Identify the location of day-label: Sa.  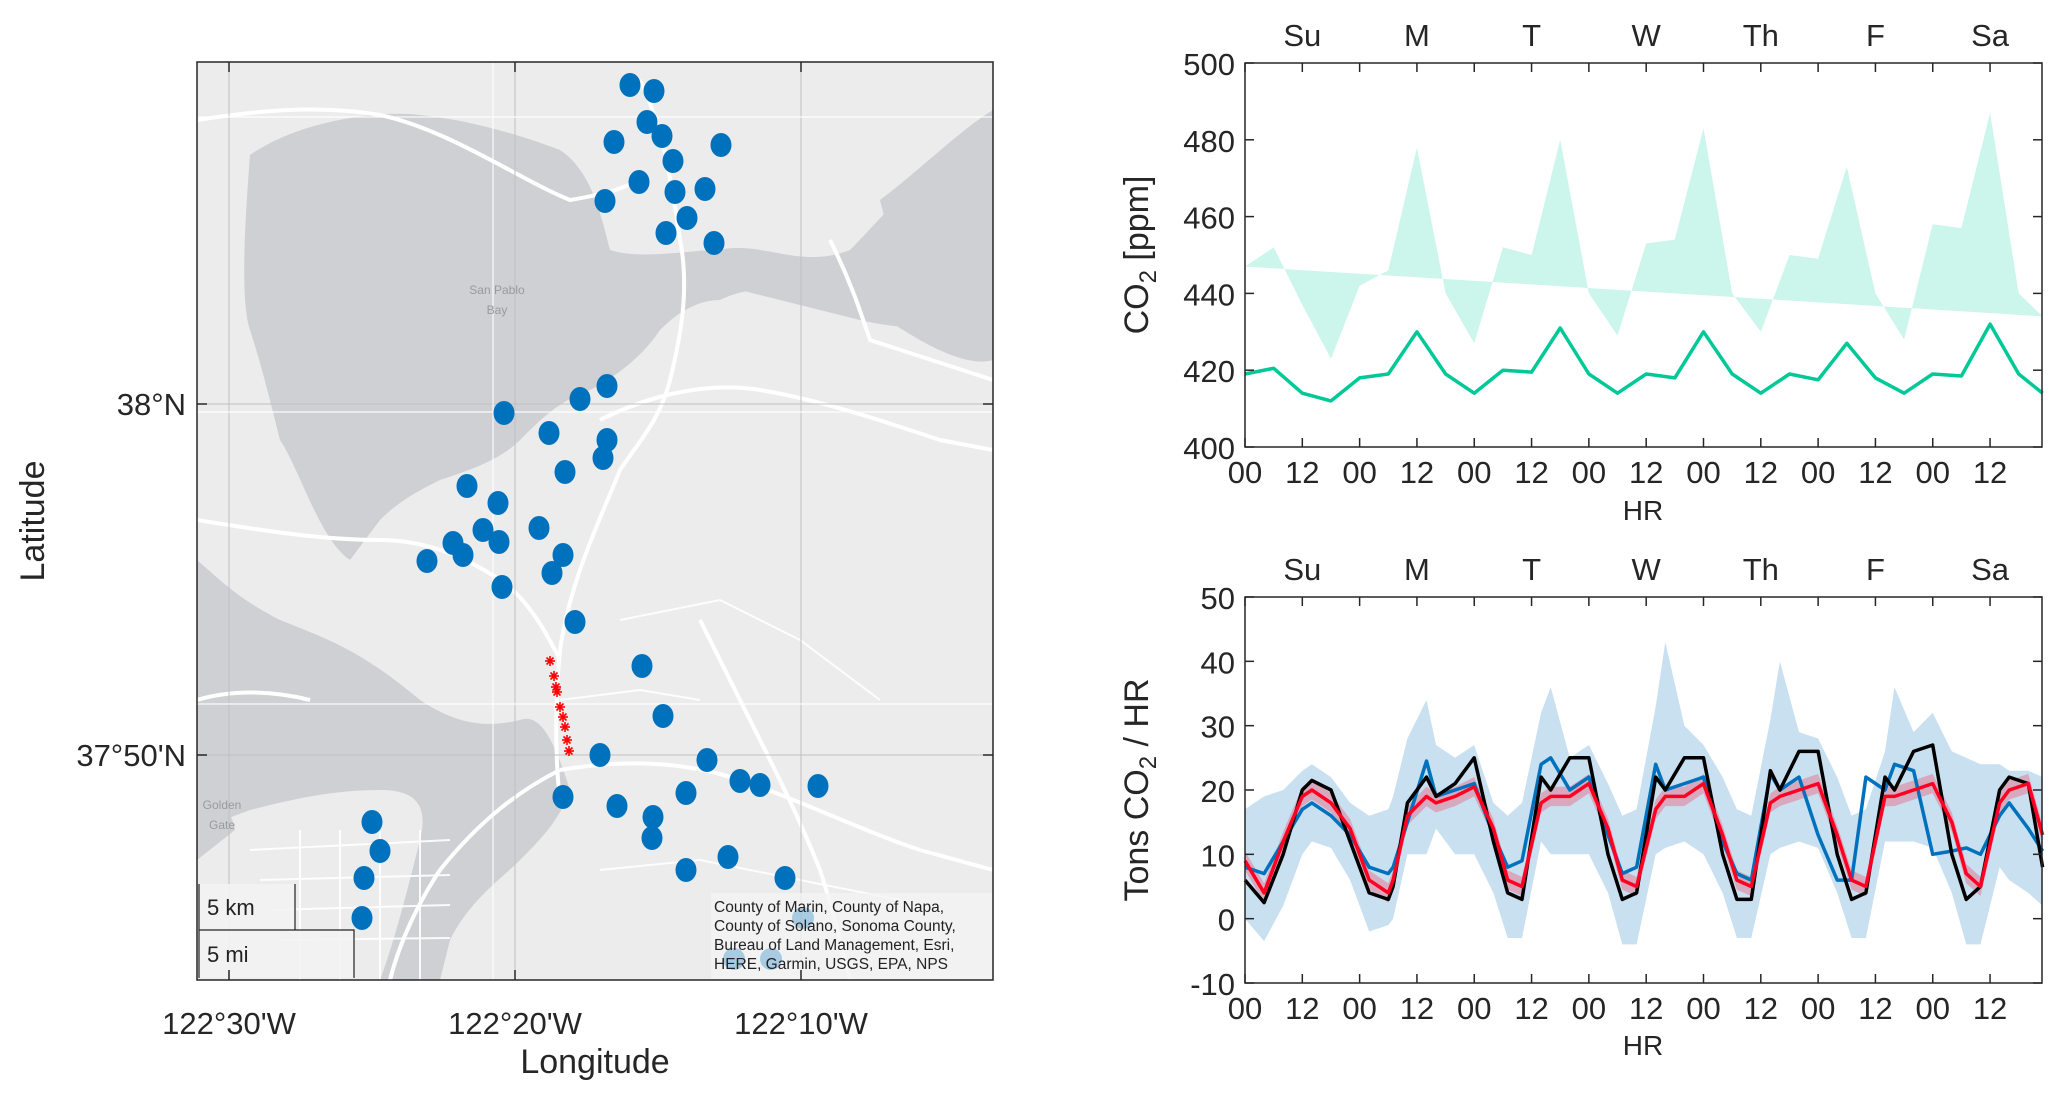
(1990, 569).